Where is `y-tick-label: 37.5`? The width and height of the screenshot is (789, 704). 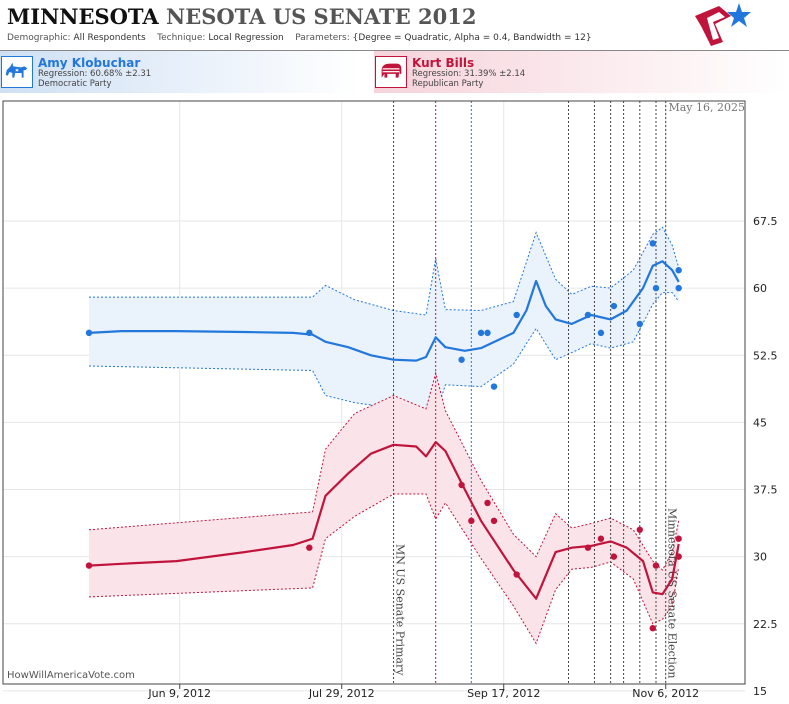 y-tick-label: 37.5 is located at coordinates (765, 490).